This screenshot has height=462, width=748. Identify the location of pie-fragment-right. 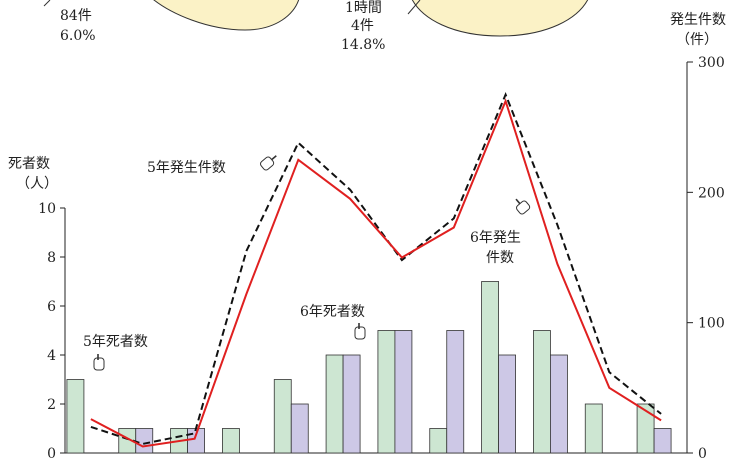
(500, 18).